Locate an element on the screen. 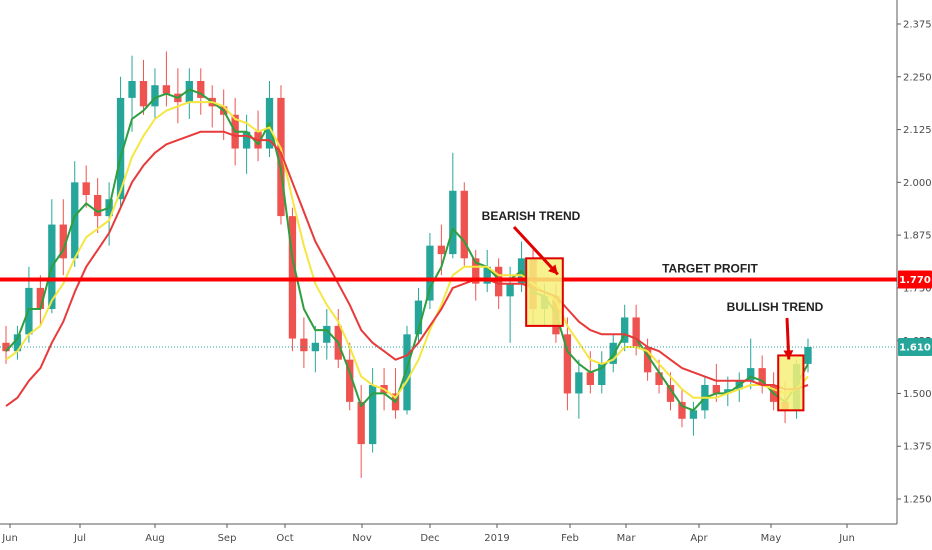 Image resolution: width=932 pixels, height=550 pixels. current-price-tag-text: 1.610 is located at coordinates (915, 348).